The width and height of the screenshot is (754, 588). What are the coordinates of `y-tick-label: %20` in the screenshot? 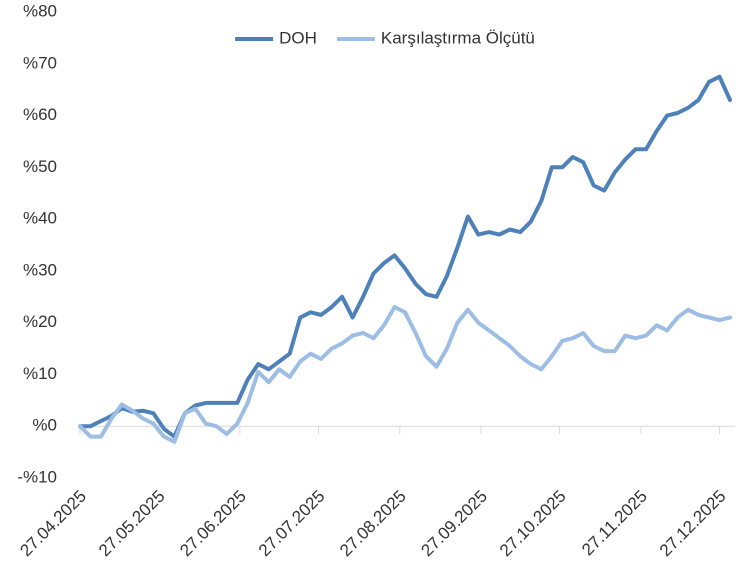 It's located at (40, 321).